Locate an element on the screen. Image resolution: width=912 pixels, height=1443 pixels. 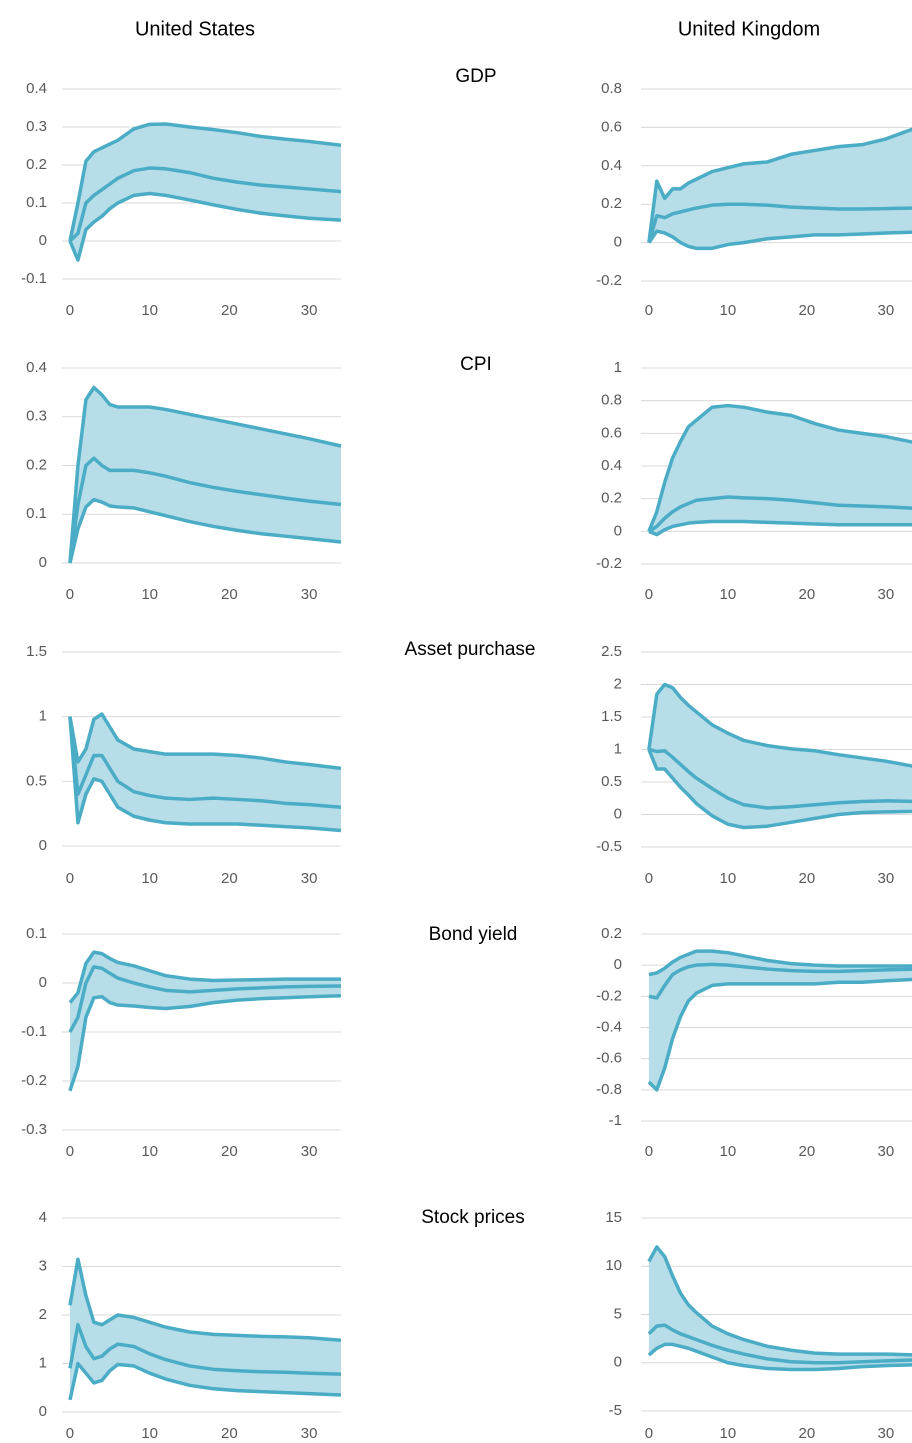
y-tick-label: 3 is located at coordinates (43, 1265).